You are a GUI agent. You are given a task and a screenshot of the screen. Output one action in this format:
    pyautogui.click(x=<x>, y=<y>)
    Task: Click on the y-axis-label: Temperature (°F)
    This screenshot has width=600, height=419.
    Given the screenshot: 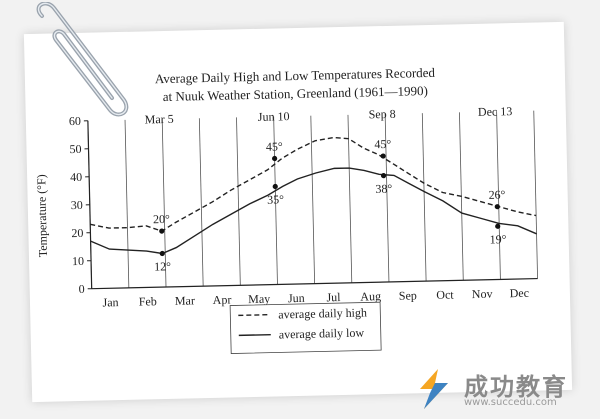 What is the action you would take?
    pyautogui.click(x=42, y=215)
    